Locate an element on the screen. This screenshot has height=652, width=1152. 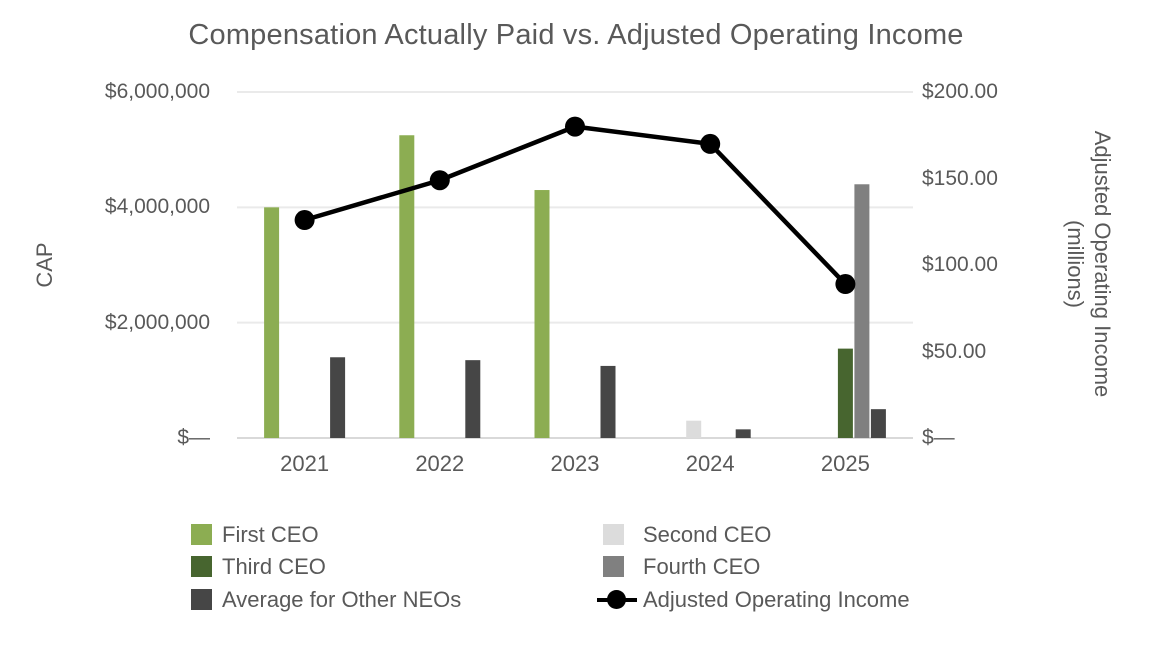
left-axis-tick-4000000: $4,000,000 is located at coordinates (157, 207).